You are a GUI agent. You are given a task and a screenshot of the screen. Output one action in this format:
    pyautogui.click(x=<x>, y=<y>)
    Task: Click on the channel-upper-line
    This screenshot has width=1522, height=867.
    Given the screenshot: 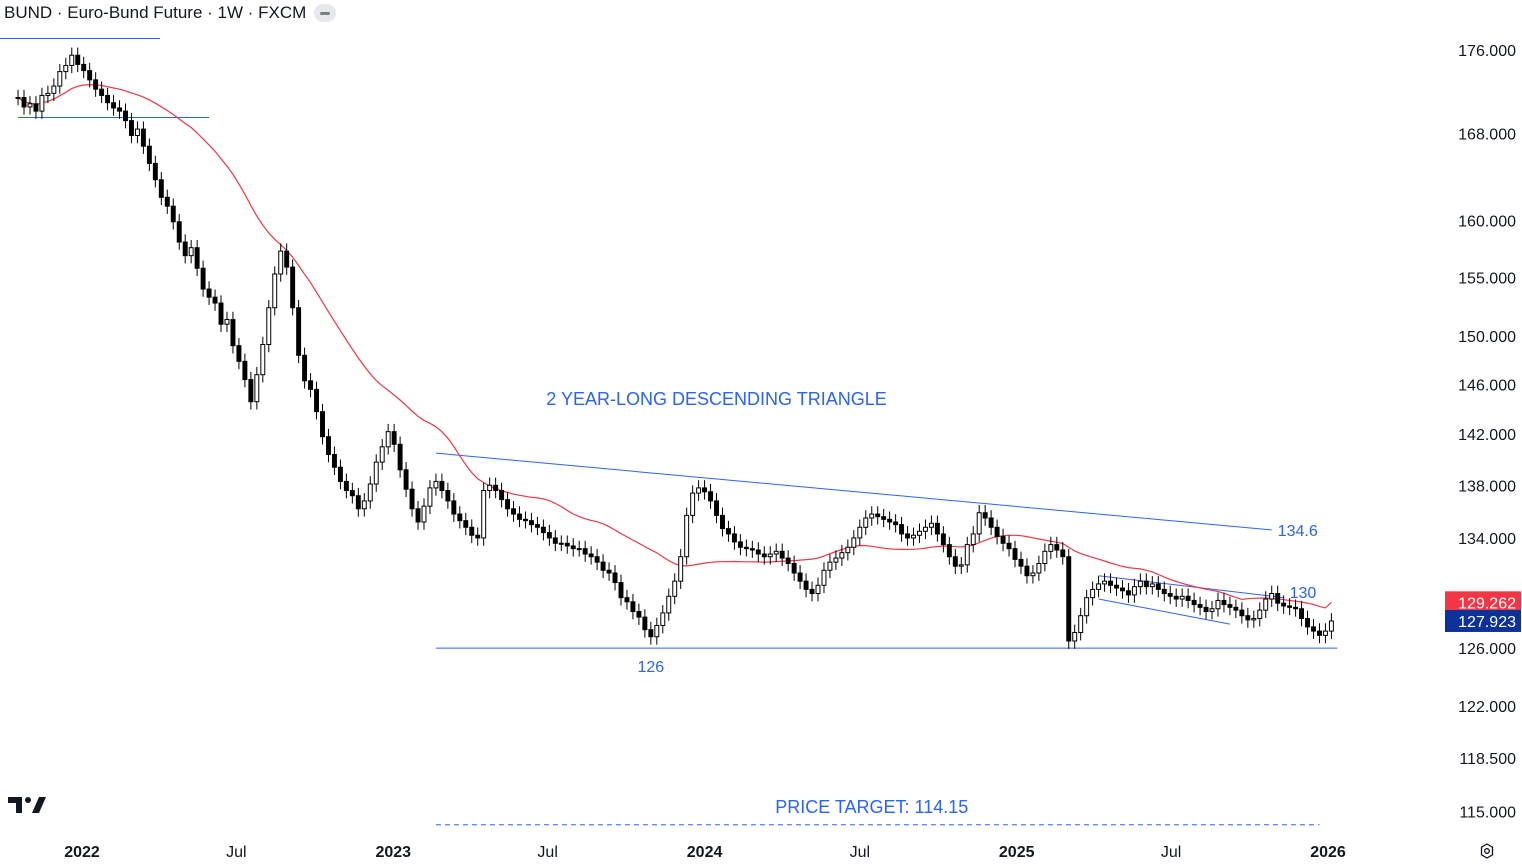 What is the action you would take?
    pyautogui.click(x=1191, y=587)
    